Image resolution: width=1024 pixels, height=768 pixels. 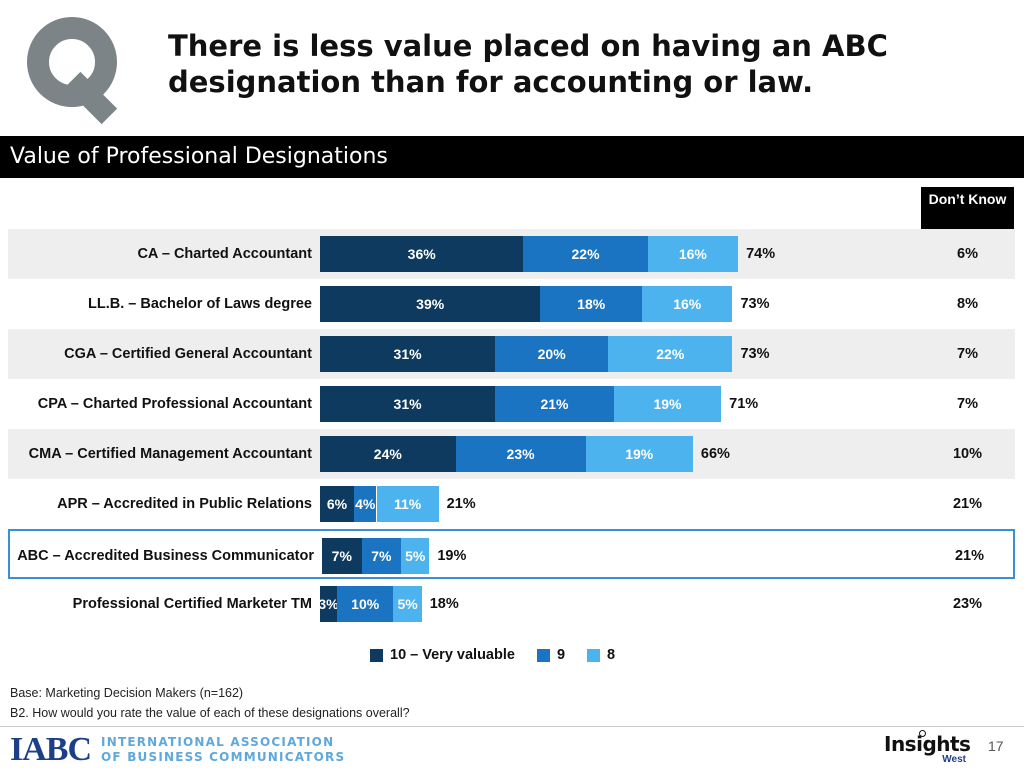 I want to click on bar-total-label: 71%, so click(x=744, y=404).